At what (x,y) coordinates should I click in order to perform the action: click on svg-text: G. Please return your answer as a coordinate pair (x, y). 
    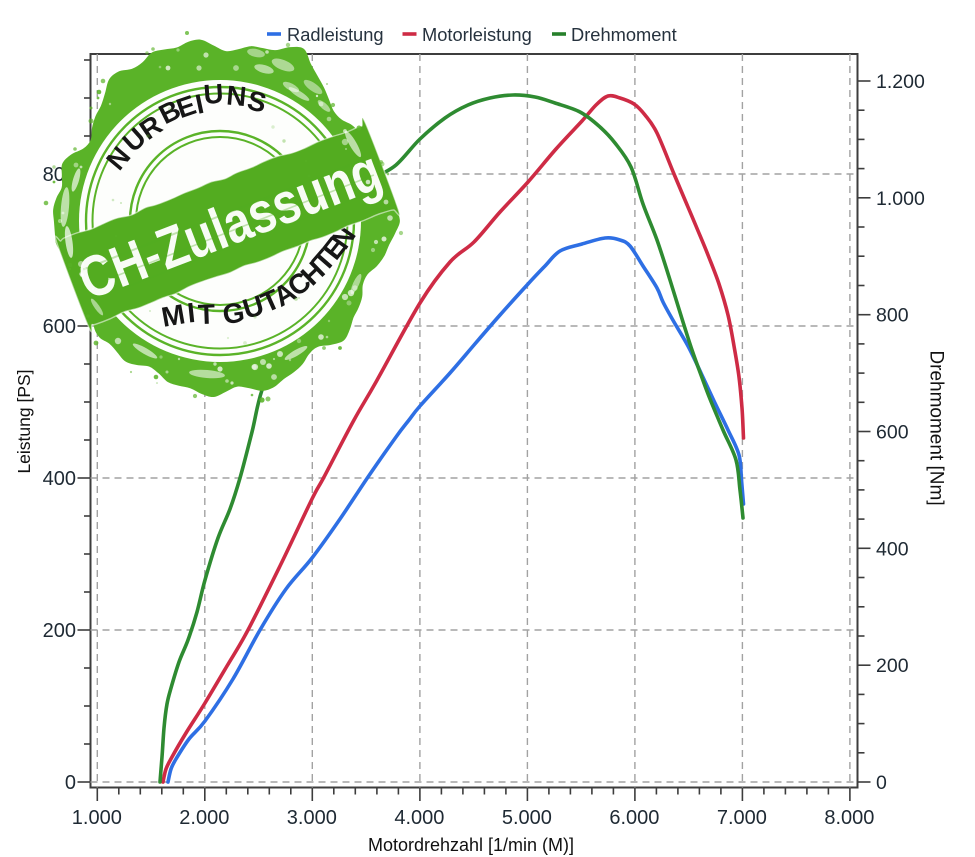
    Looking at the image, I should click on (234, 314).